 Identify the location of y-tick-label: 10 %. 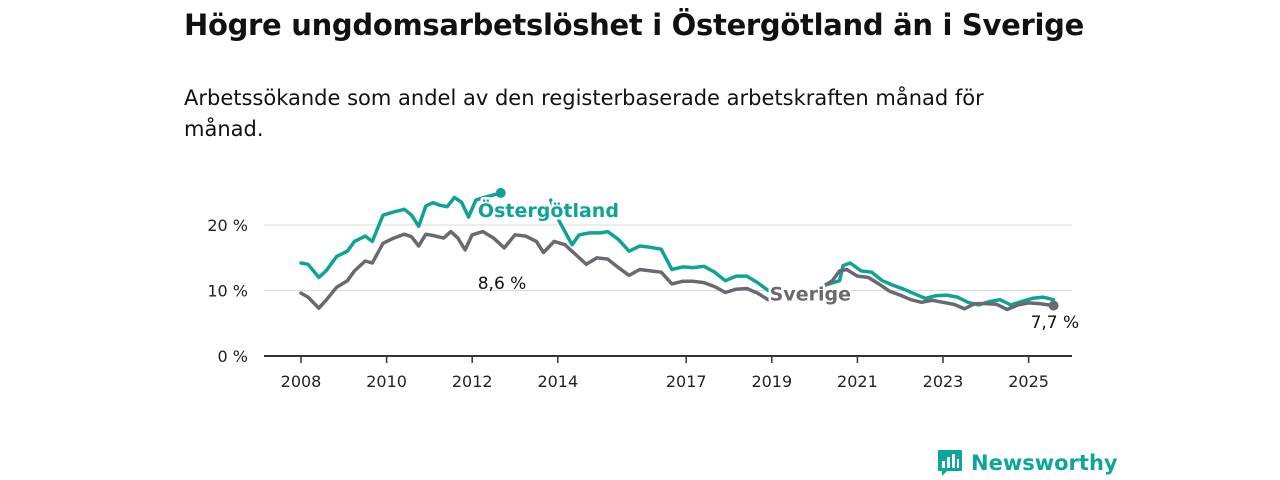
(227, 291).